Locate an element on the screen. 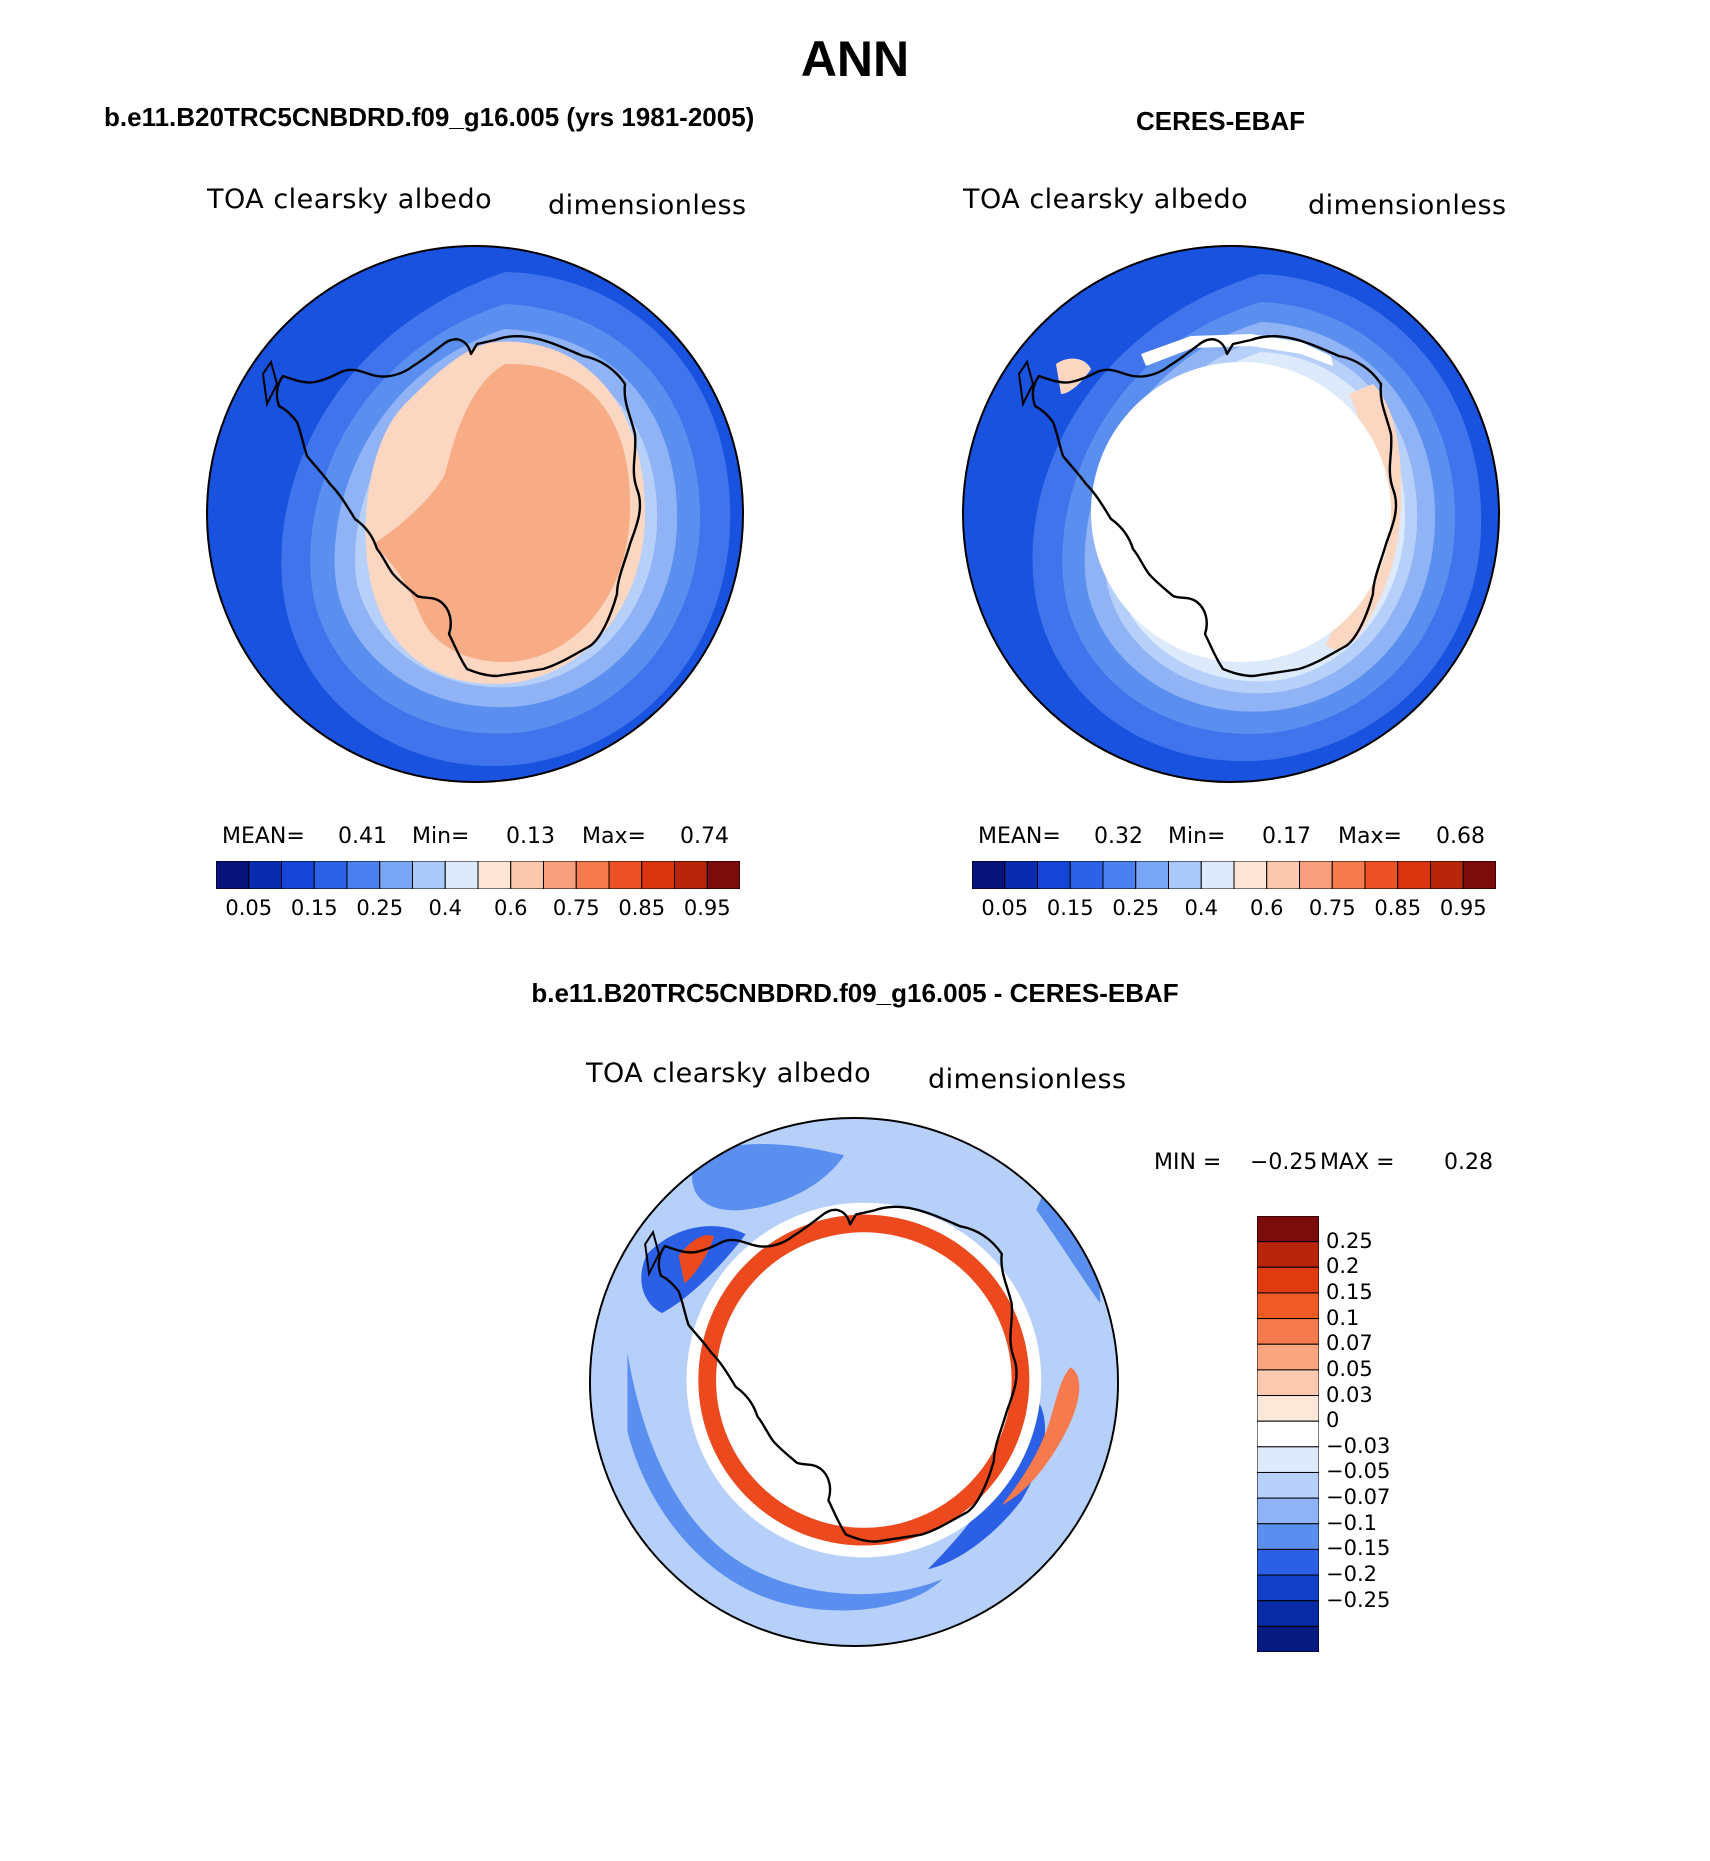  units-label-model: dimensionless is located at coordinates (647, 205).